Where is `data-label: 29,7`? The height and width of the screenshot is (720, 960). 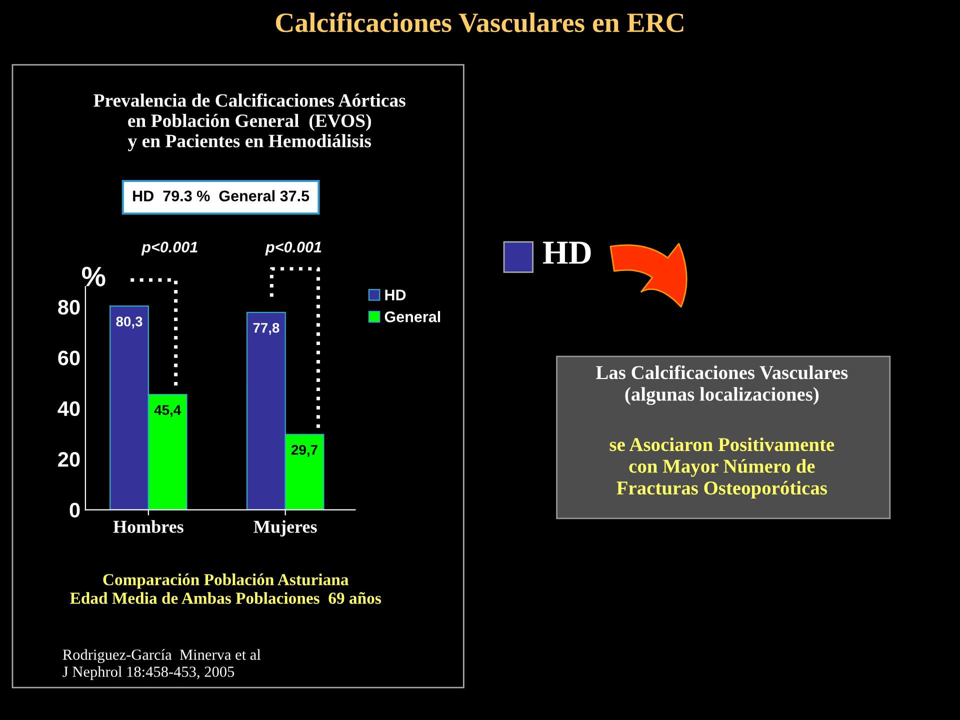 data-label: 29,7 is located at coordinates (305, 450).